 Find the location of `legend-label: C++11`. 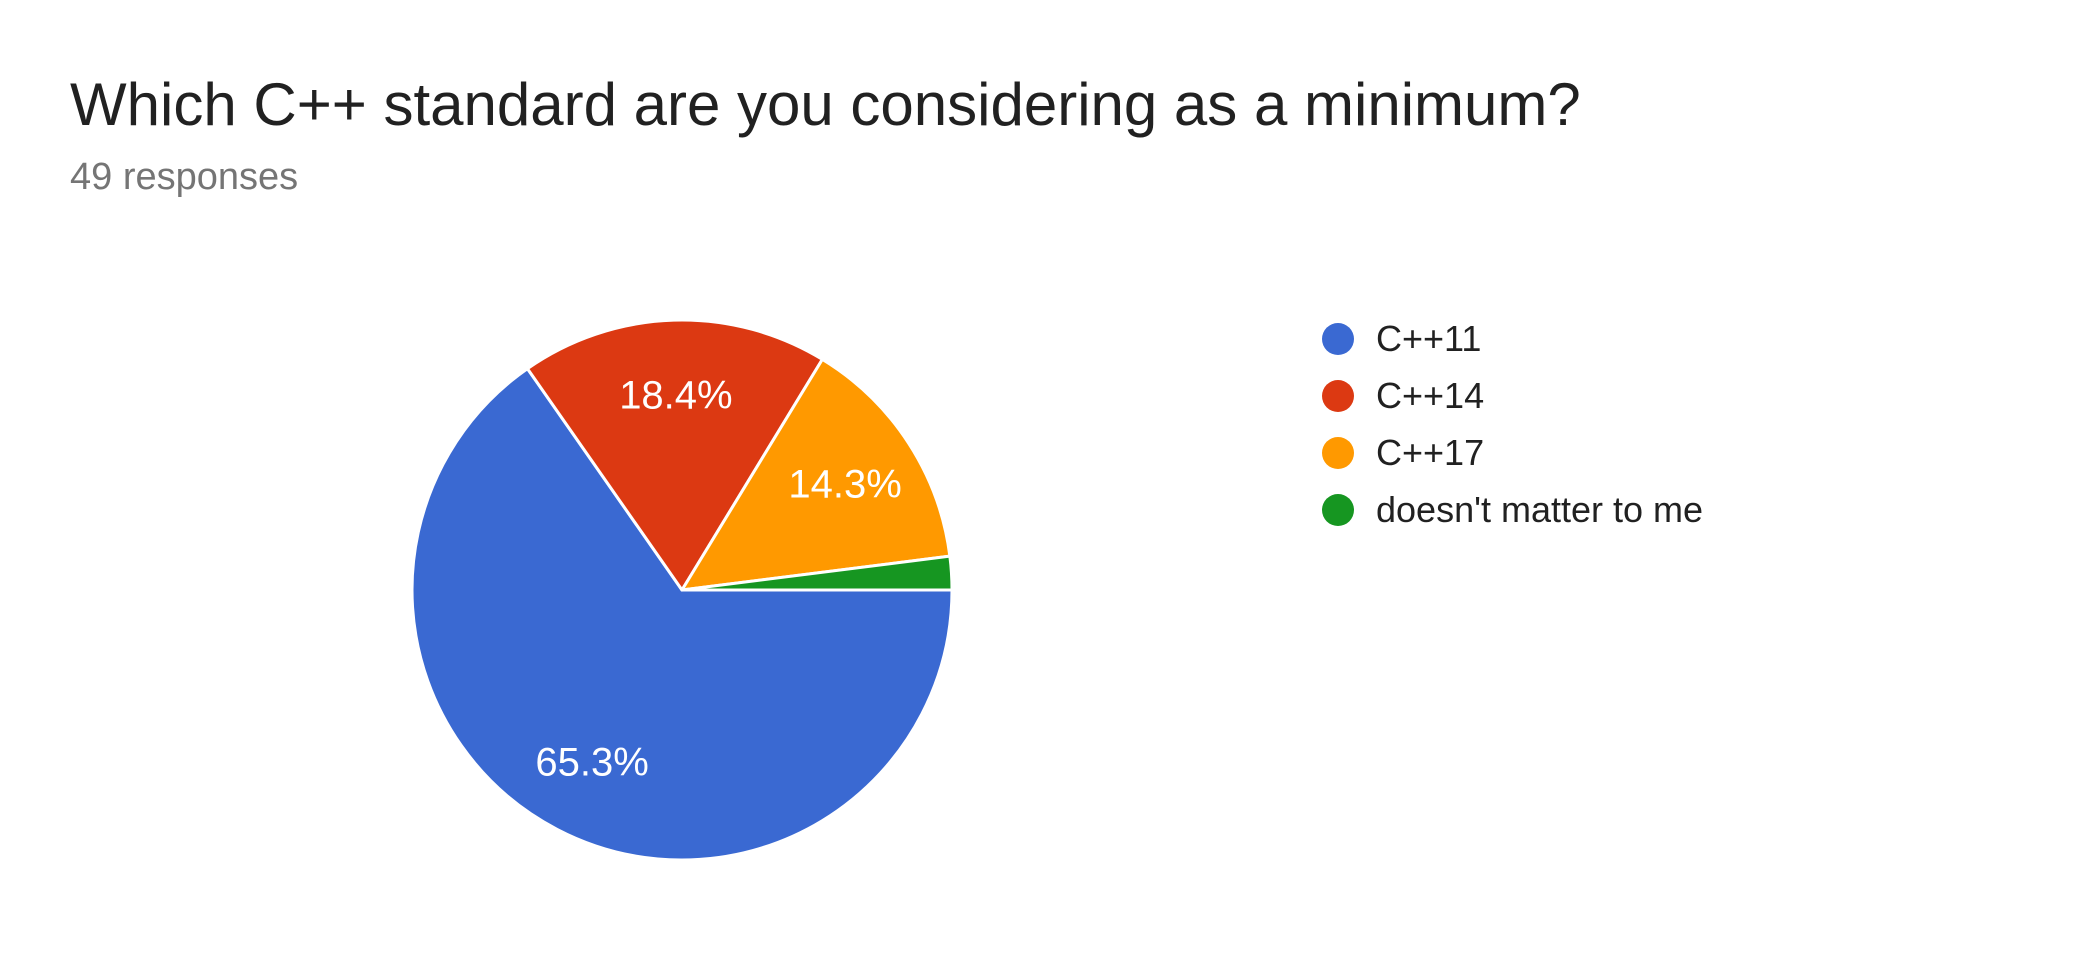

legend-label: C++11 is located at coordinates (1429, 338).